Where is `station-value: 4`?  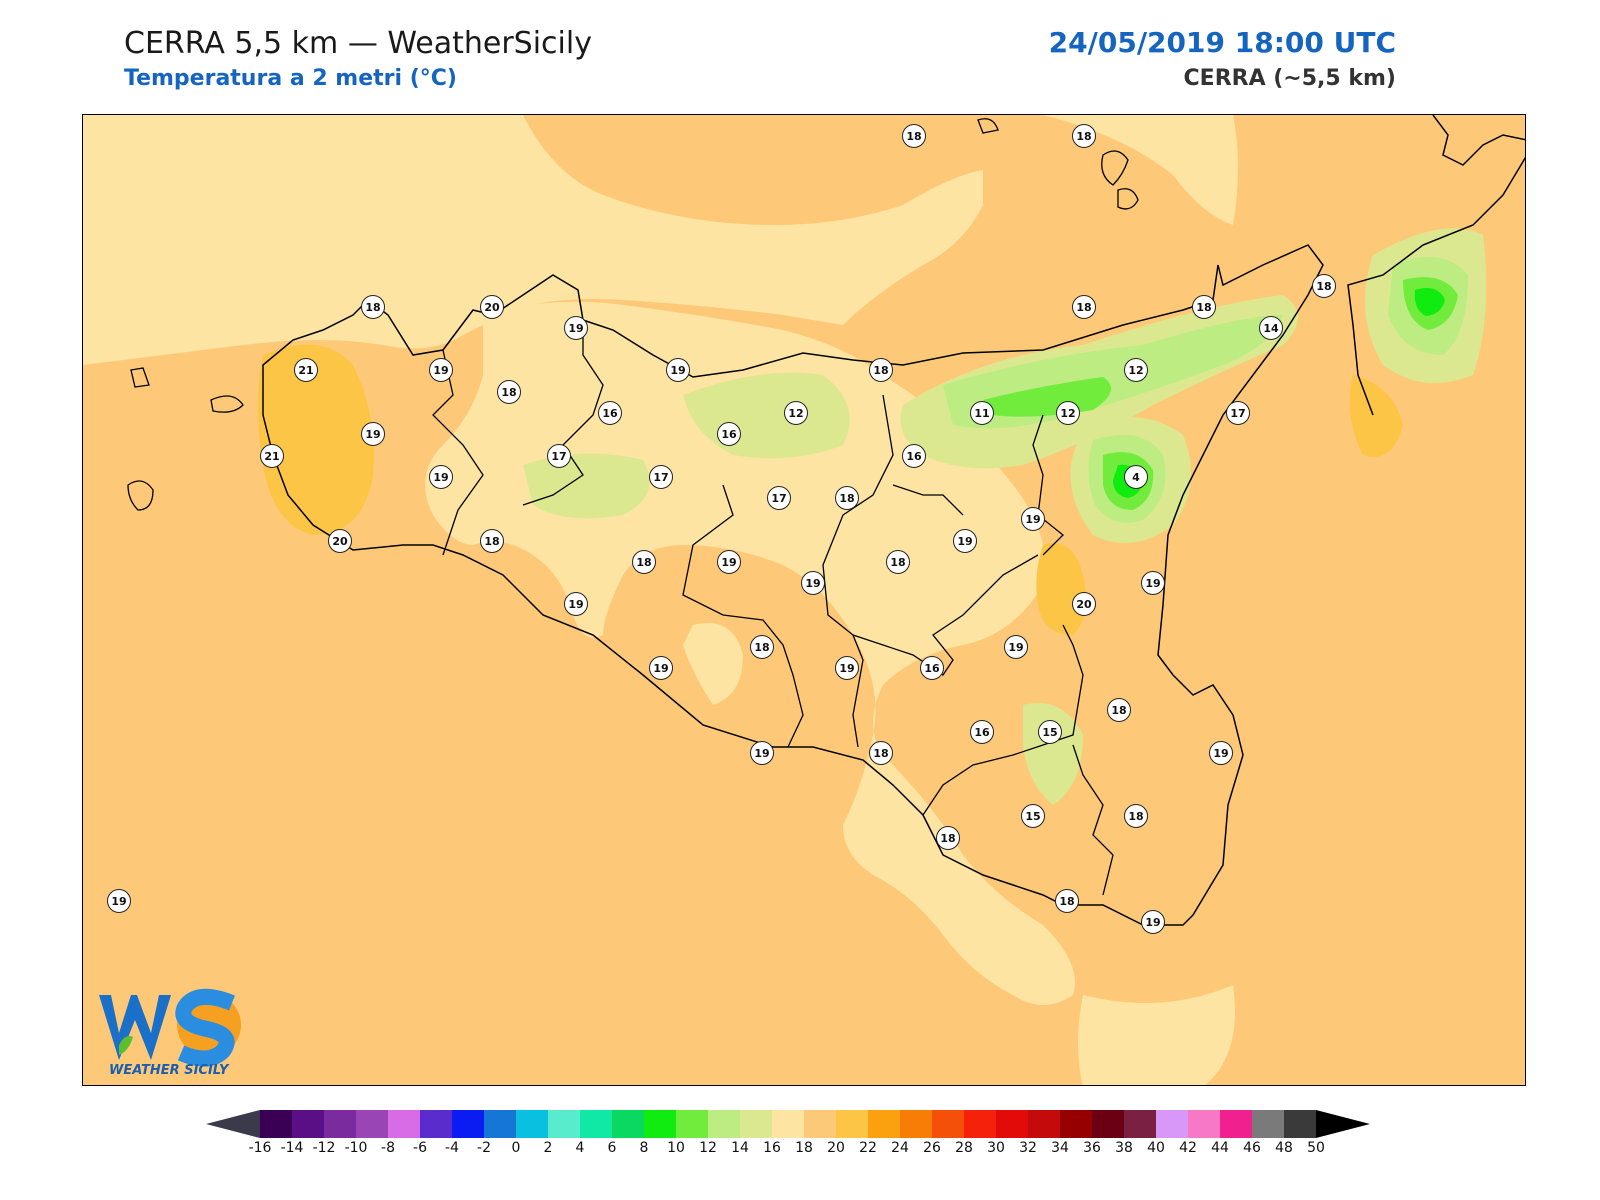 station-value: 4 is located at coordinates (1136, 477).